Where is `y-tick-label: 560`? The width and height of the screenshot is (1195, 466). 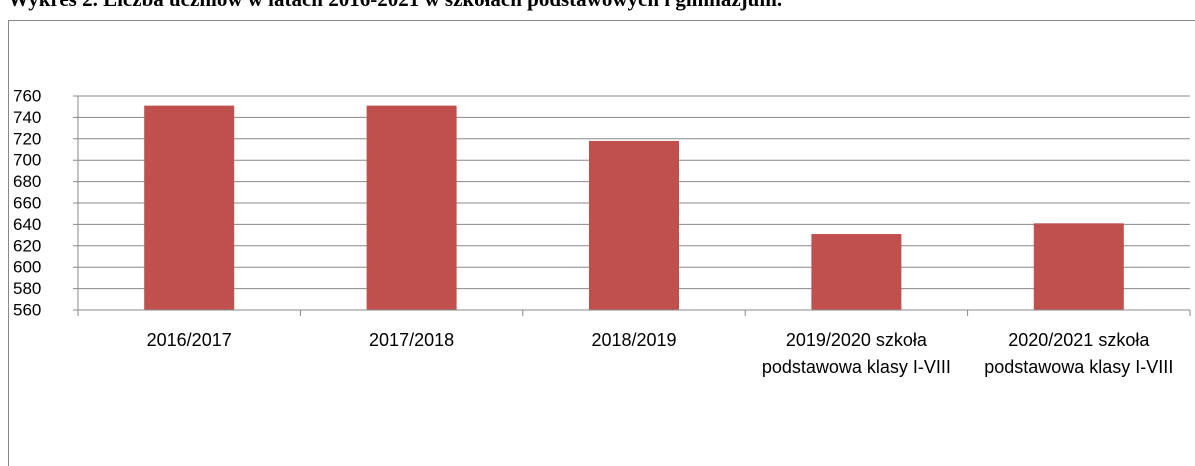 y-tick-label: 560 is located at coordinates (27, 309).